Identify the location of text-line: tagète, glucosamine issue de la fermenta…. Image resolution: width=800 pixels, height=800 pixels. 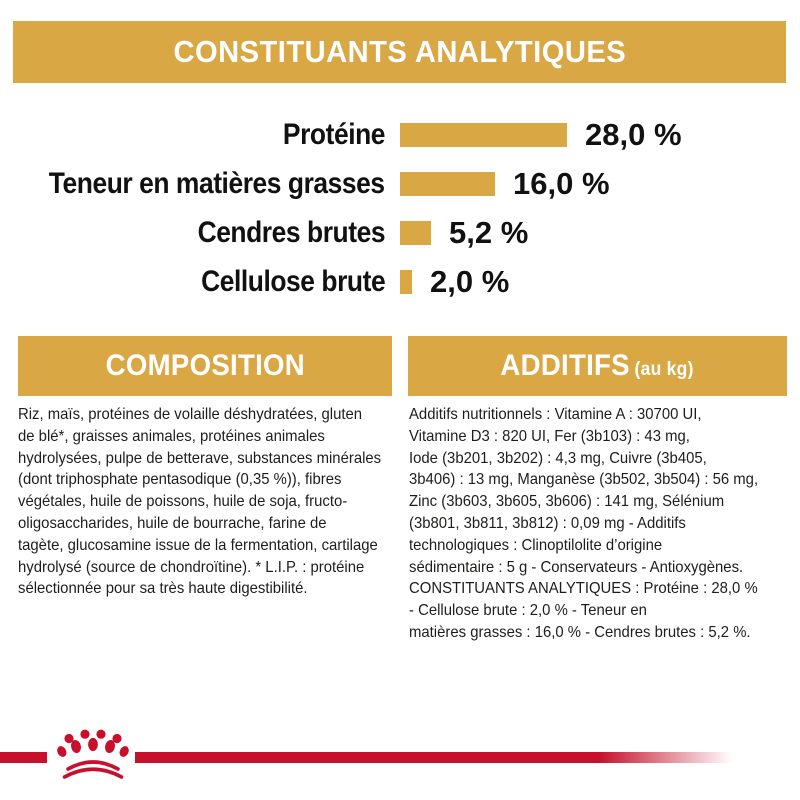
(198, 545).